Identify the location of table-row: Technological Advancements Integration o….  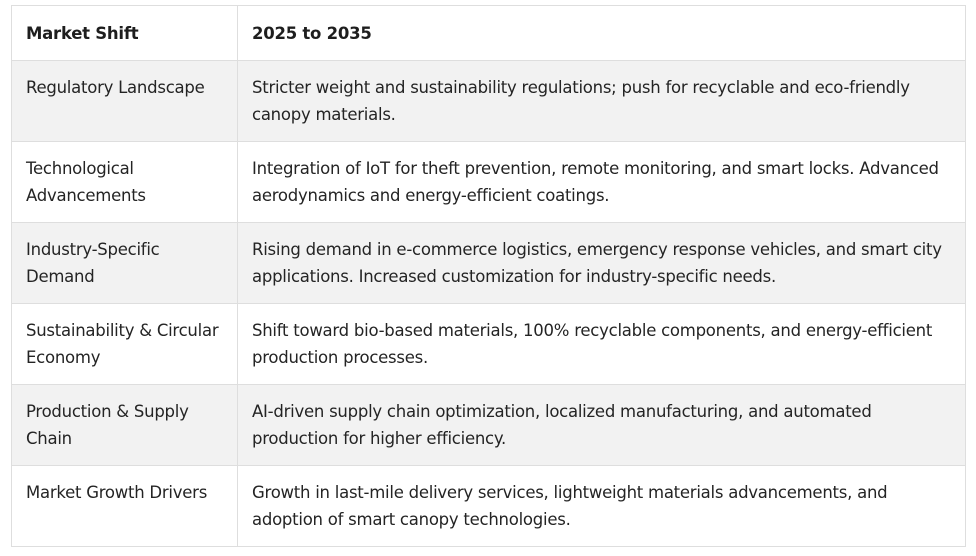
(488, 182).